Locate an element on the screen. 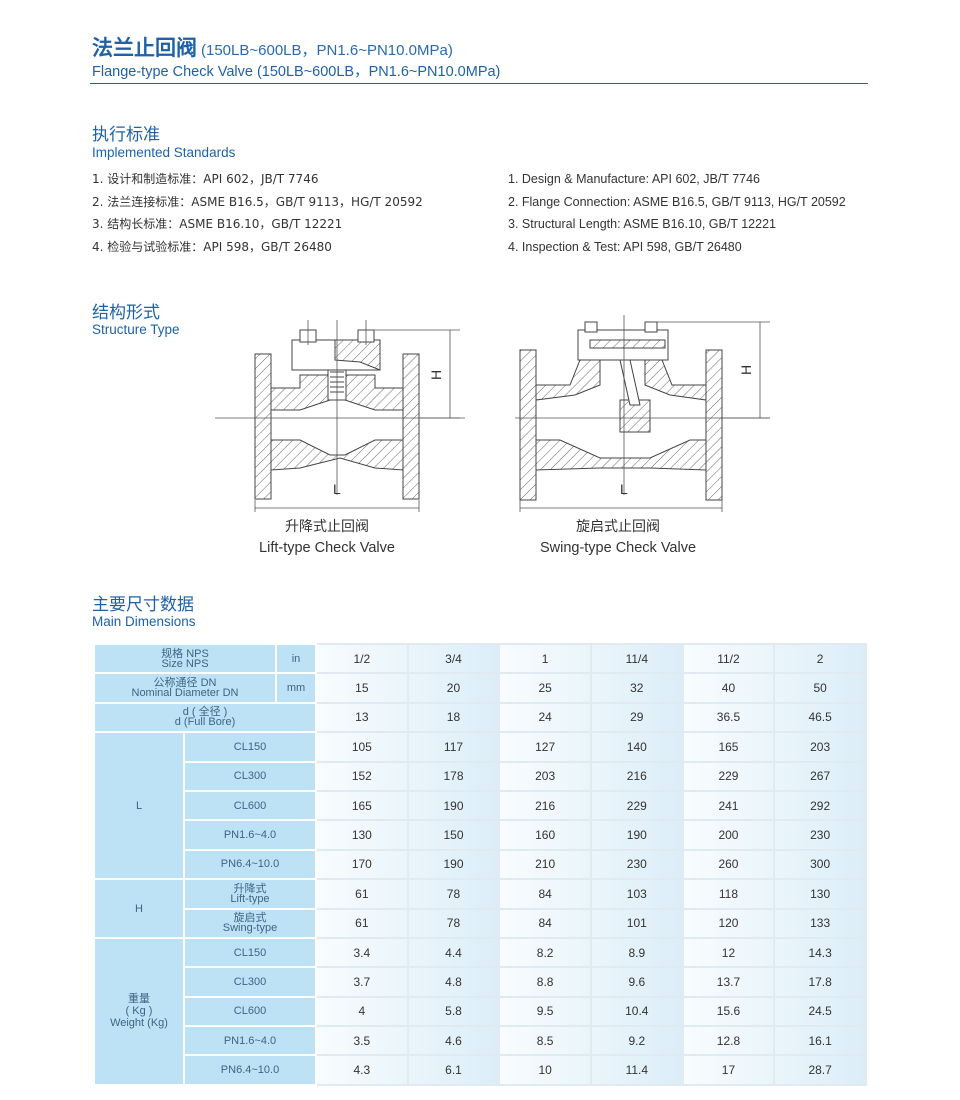  table-cell: 24 is located at coordinates (545, 717).